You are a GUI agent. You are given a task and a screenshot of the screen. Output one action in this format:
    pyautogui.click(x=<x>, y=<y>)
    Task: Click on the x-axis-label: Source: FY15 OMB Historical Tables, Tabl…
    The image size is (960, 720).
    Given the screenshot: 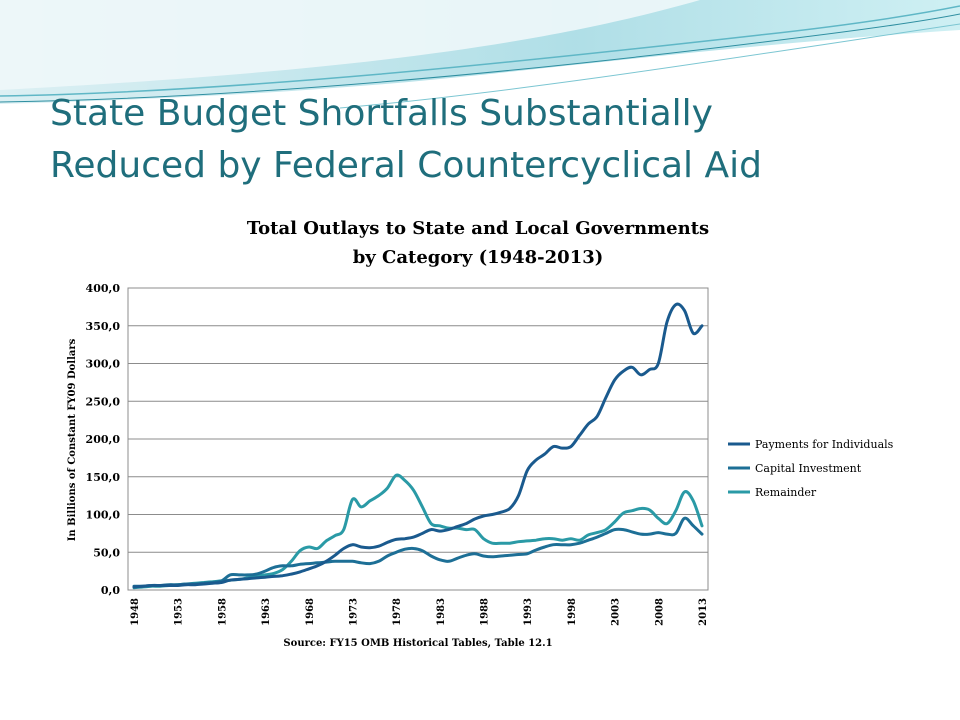 What is the action you would take?
    pyautogui.click(x=417, y=643)
    